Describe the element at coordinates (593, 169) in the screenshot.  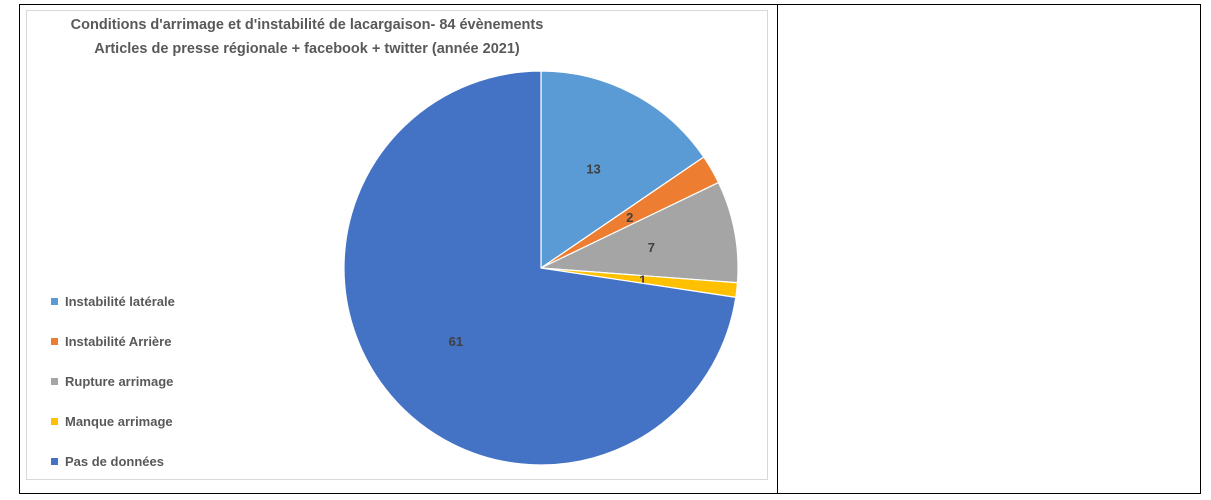
I see `data-label-1: 13` at that location.